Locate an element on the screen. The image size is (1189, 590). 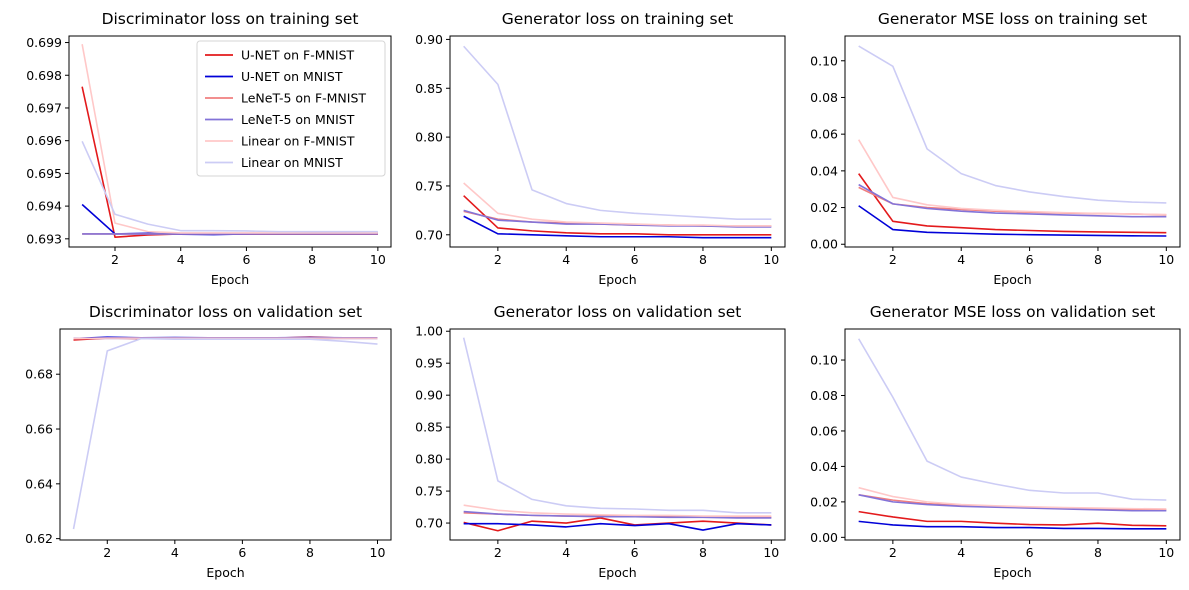
legend-entry: U-NET on MNIST is located at coordinates (292, 76).